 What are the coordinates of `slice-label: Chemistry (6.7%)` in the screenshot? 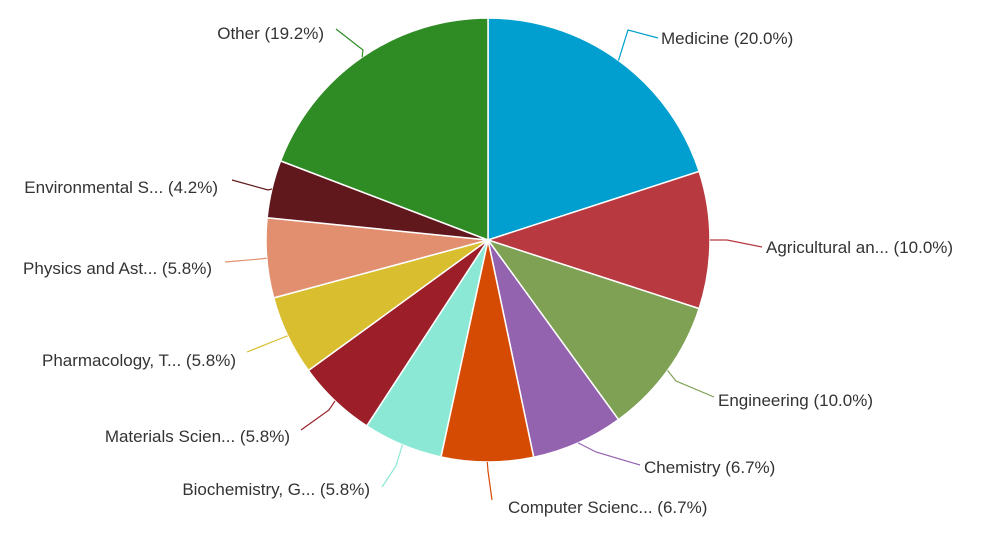 It's located at (709, 467).